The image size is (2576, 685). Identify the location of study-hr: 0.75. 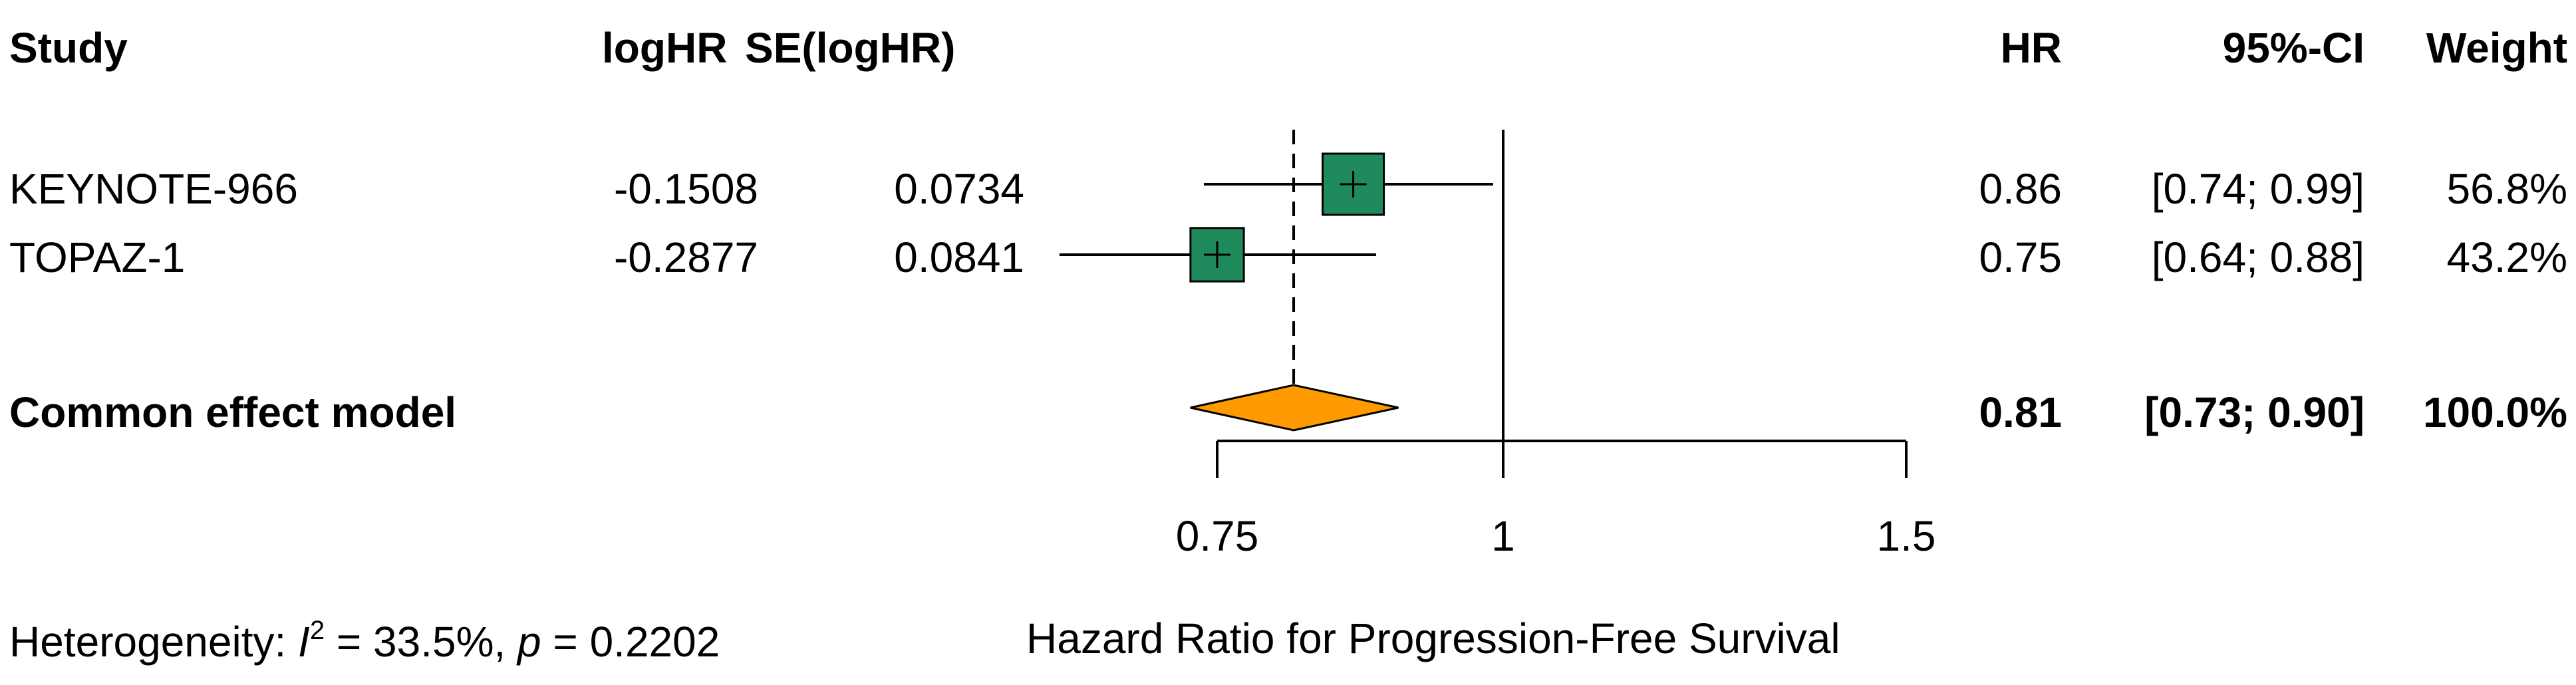
(2020, 257).